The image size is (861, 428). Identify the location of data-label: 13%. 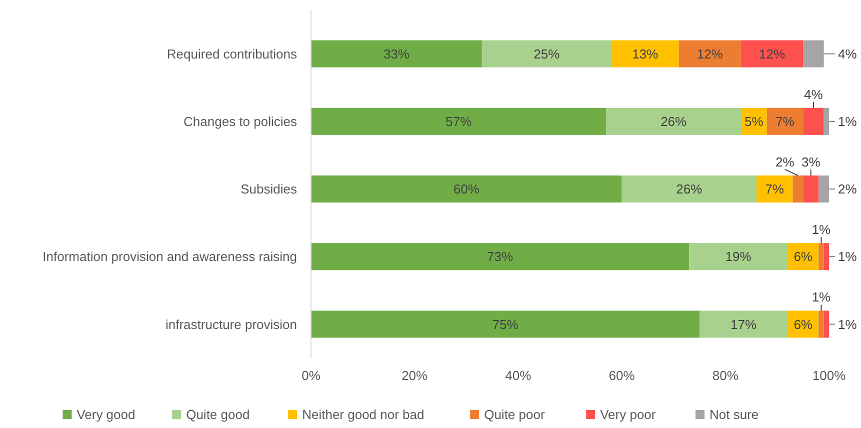
(645, 54).